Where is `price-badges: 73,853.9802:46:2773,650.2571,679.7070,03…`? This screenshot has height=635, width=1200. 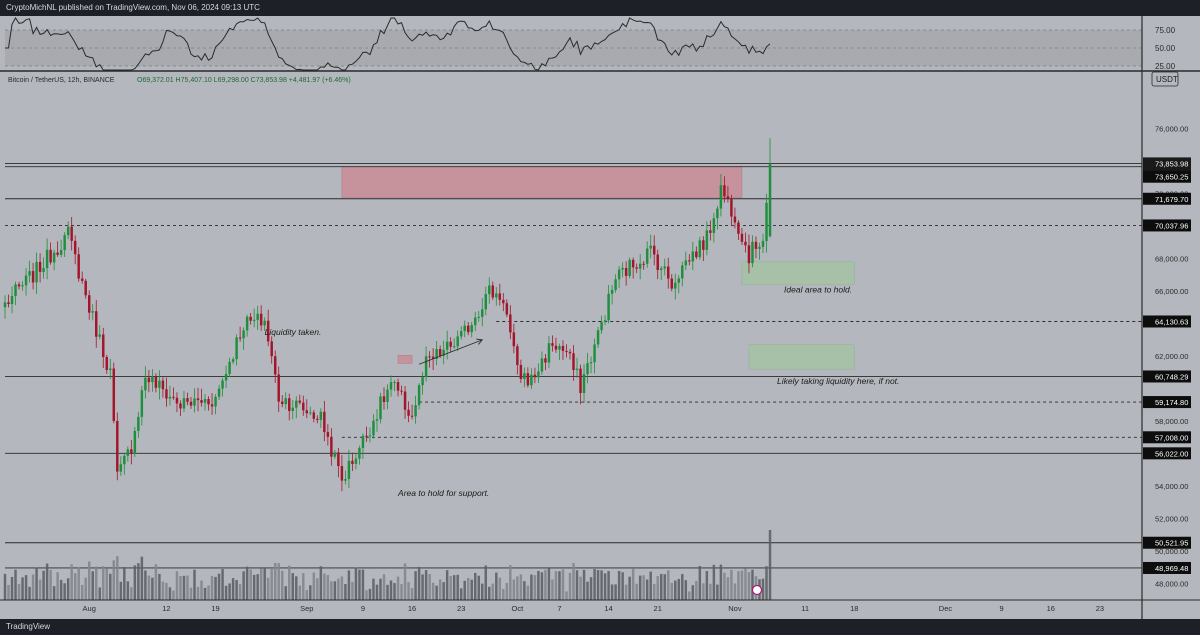 price-badges: 73,853.9802:46:2773,650.2571,679.7070,03… is located at coordinates (1167, 365).